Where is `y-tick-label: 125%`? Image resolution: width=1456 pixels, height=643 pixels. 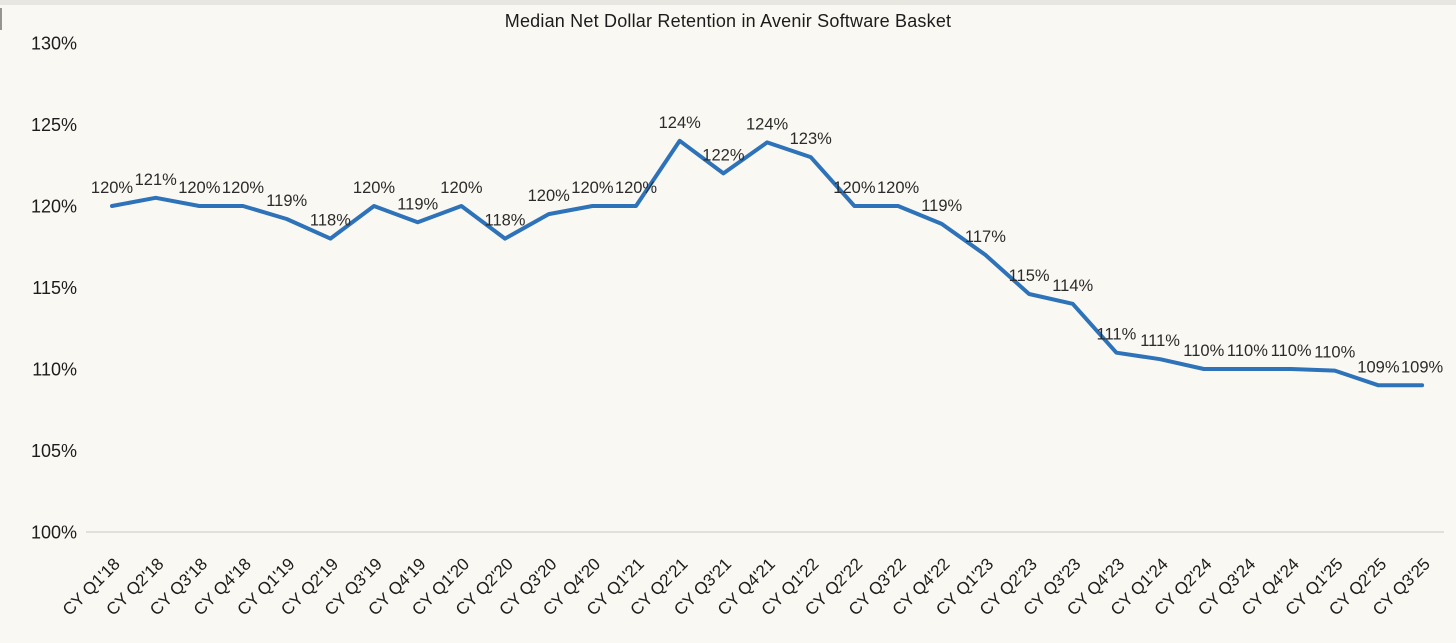
y-tick-label: 125% is located at coordinates (54, 125).